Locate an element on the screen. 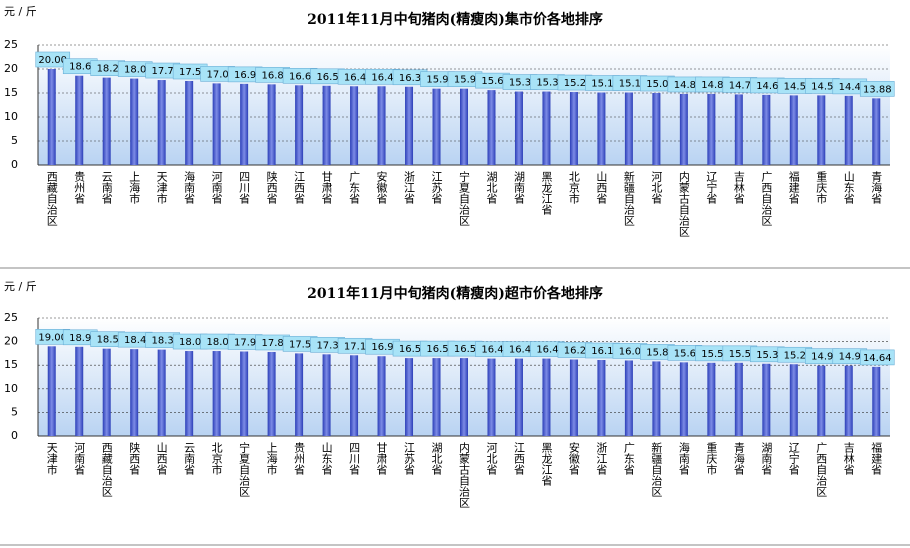 The image size is (910, 548). y-tick-label: 5 is located at coordinates (14, 411).